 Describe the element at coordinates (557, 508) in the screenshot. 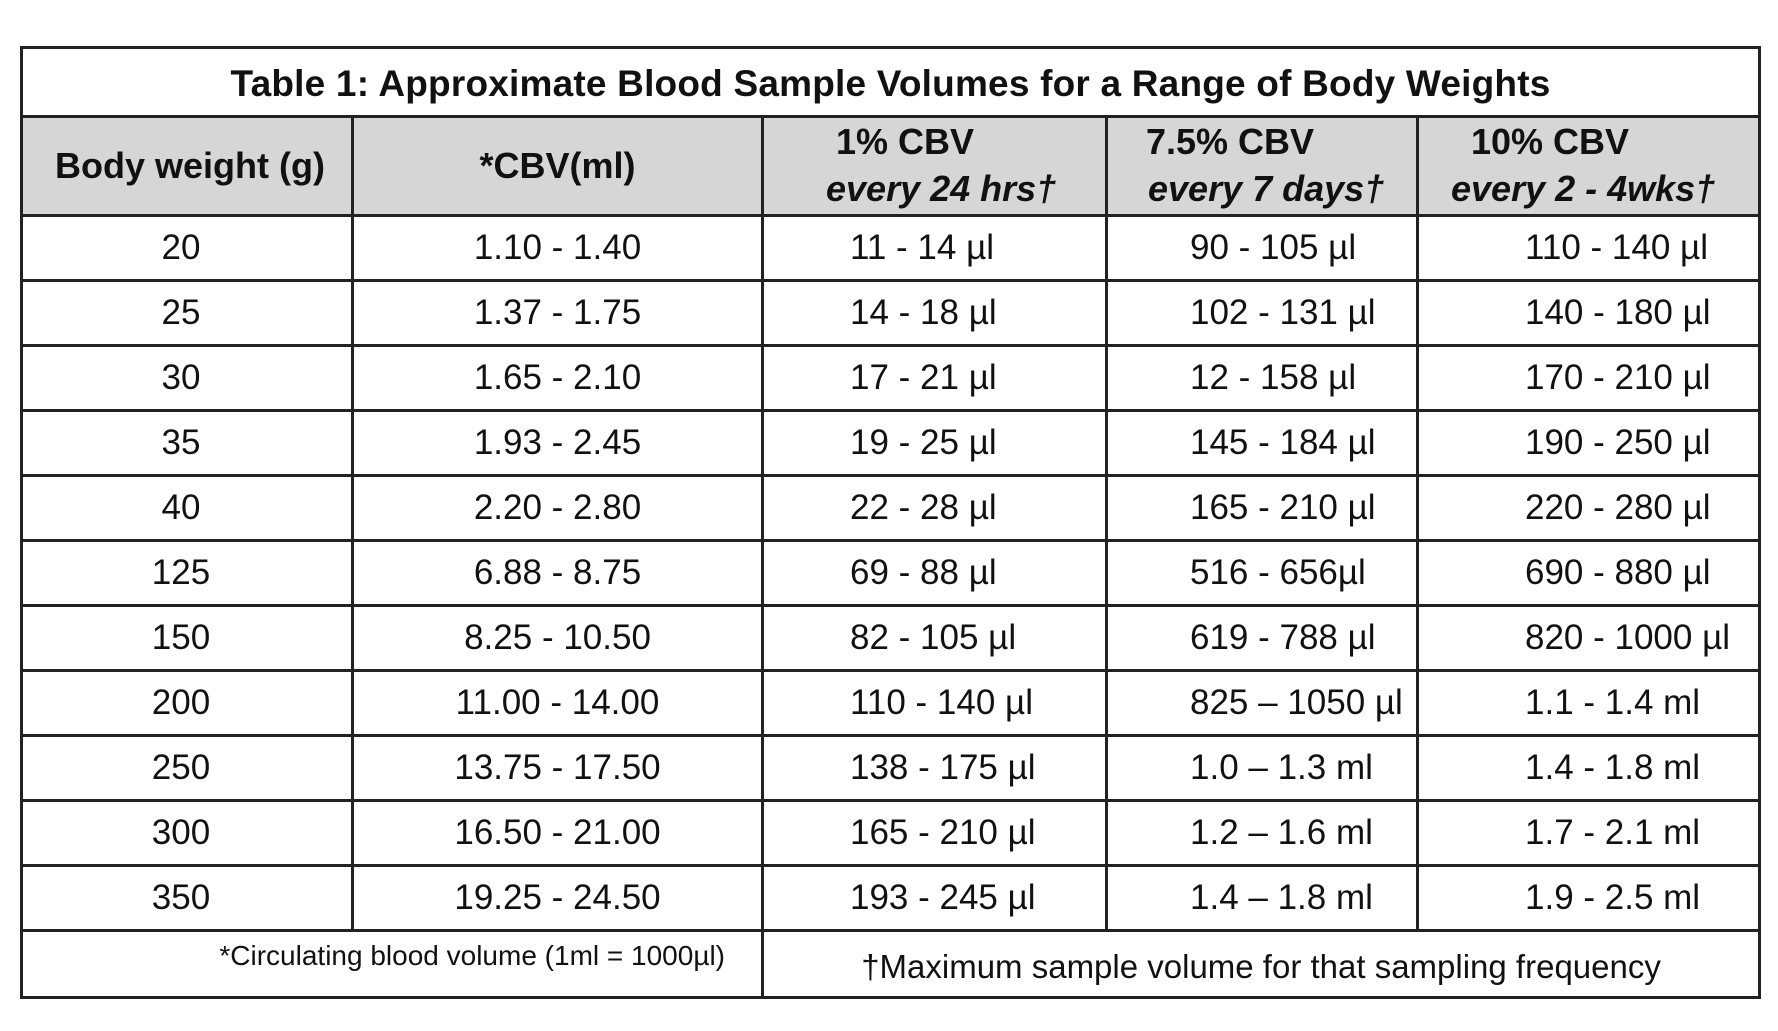

I see `cell-cbv: 2.20 - 2.80` at that location.